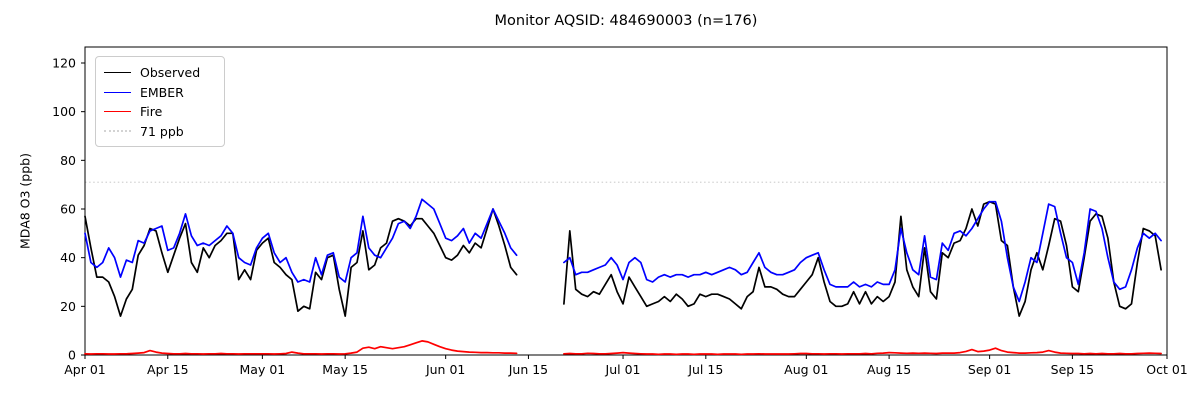 The image size is (1200, 400). What do you see at coordinates (117, 131) in the screenshot?
I see `threshold-line-swatch` at bounding box center [117, 131].